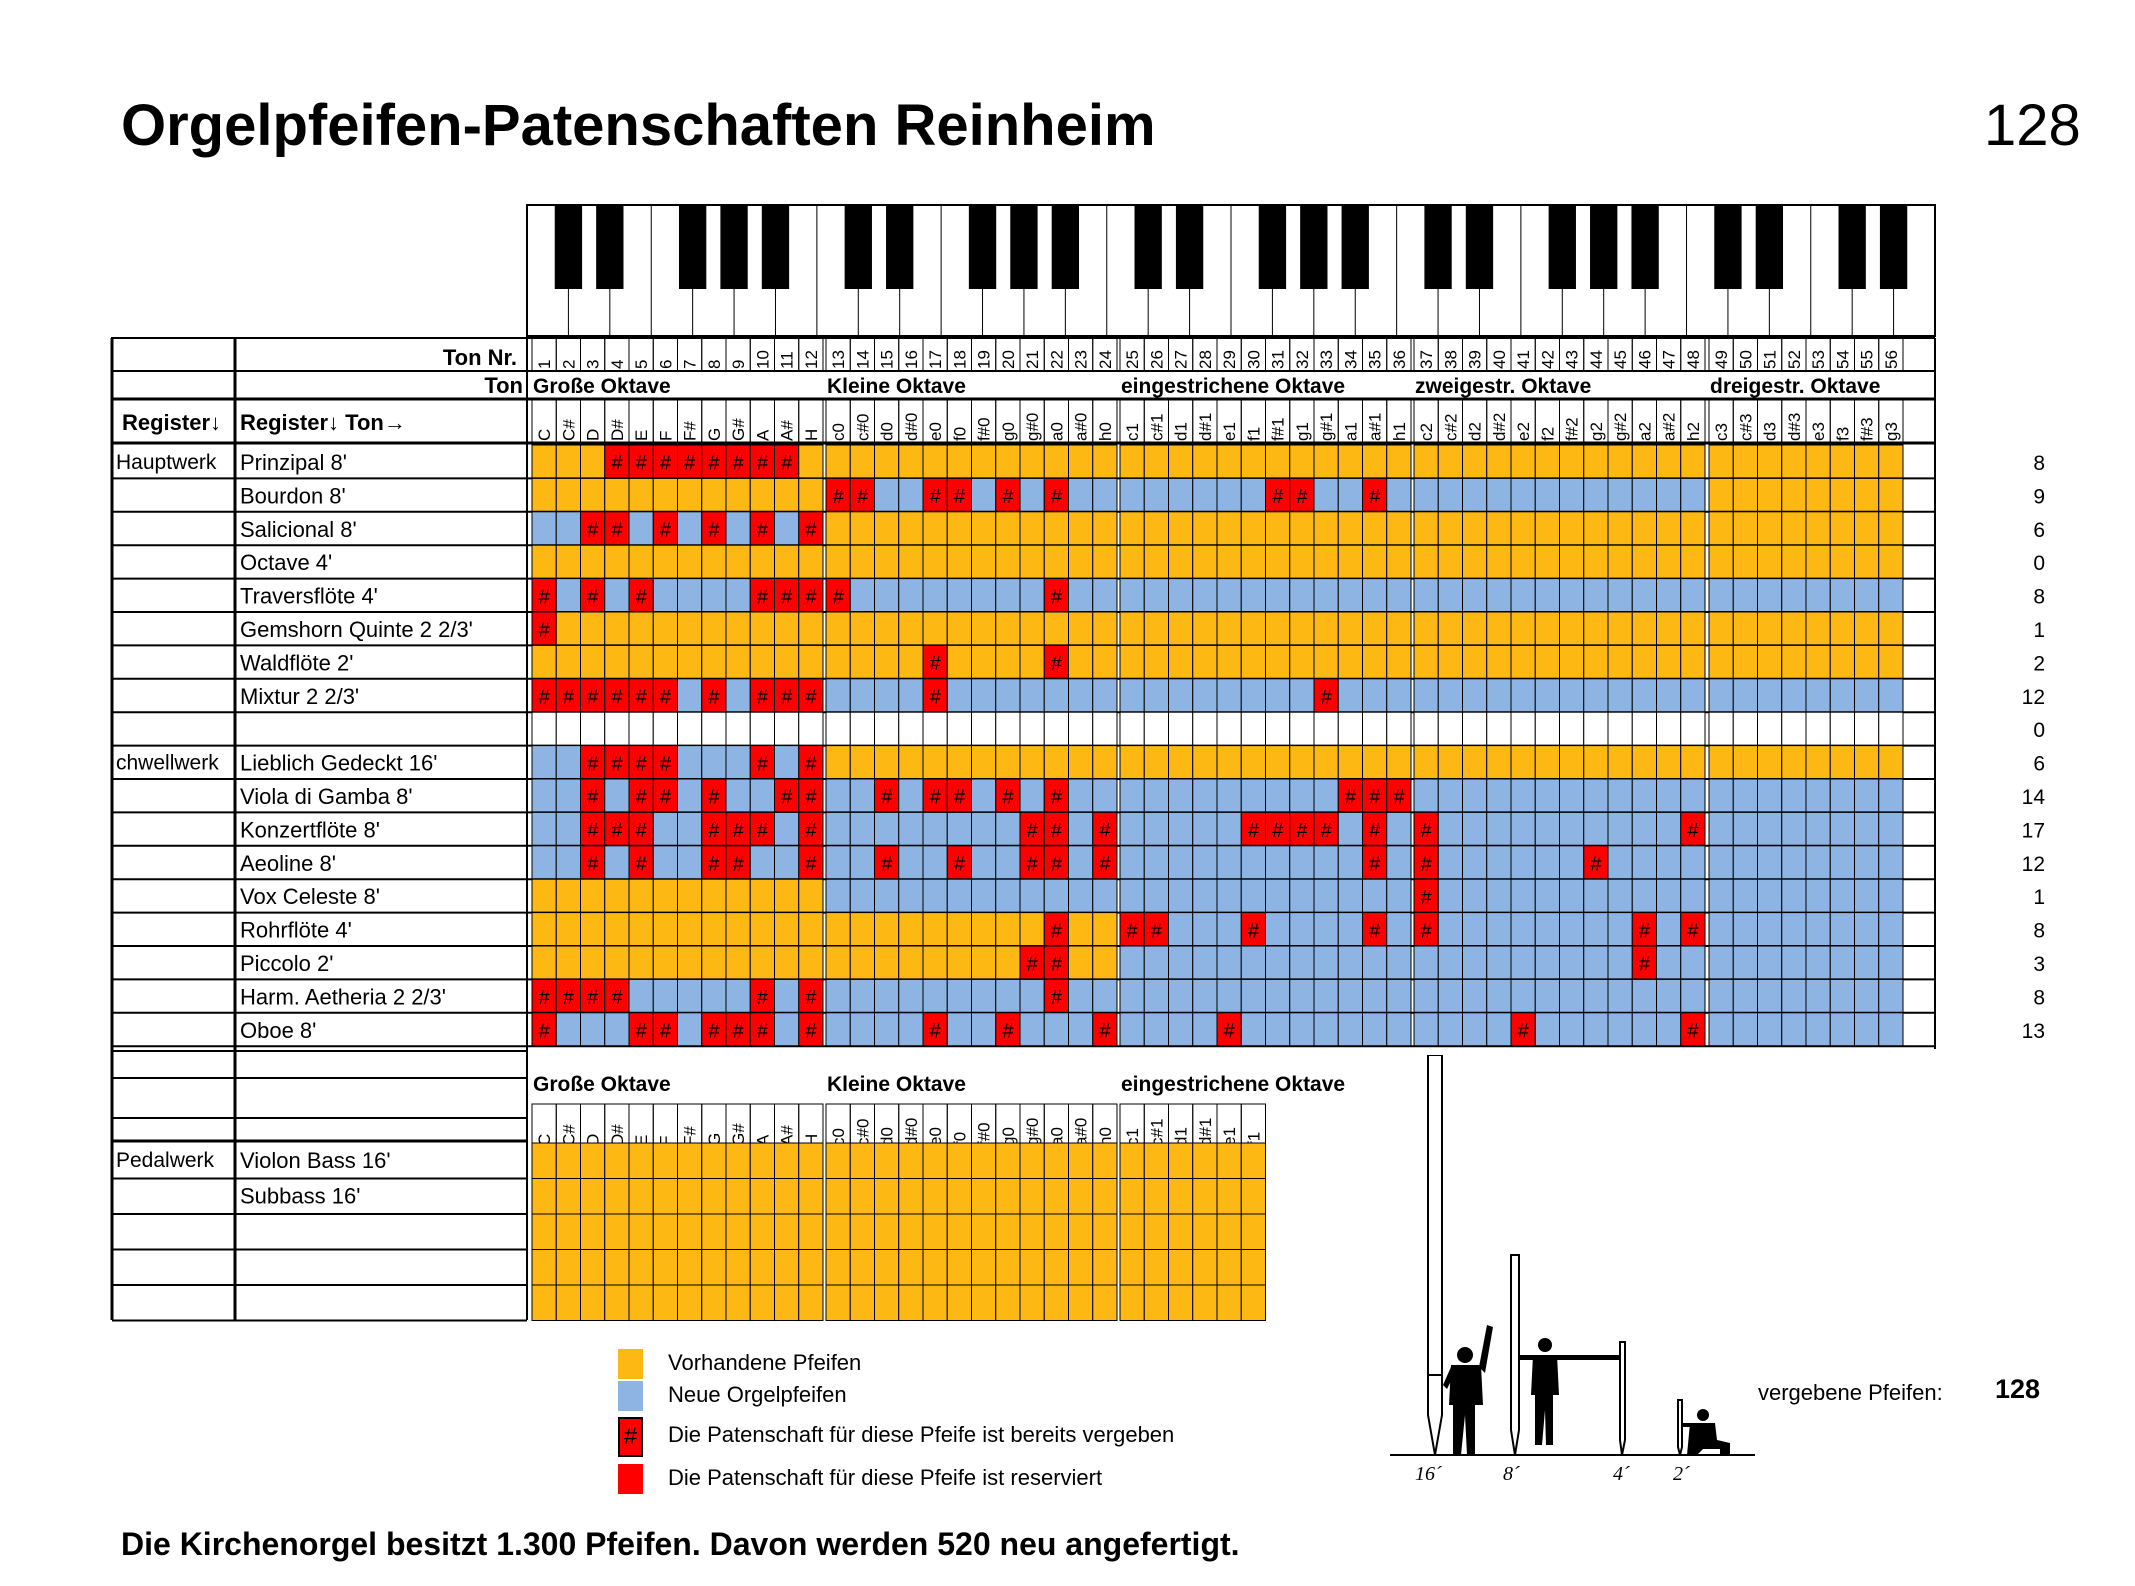  I want to click on note-label: c#3, so click(1745, 427).